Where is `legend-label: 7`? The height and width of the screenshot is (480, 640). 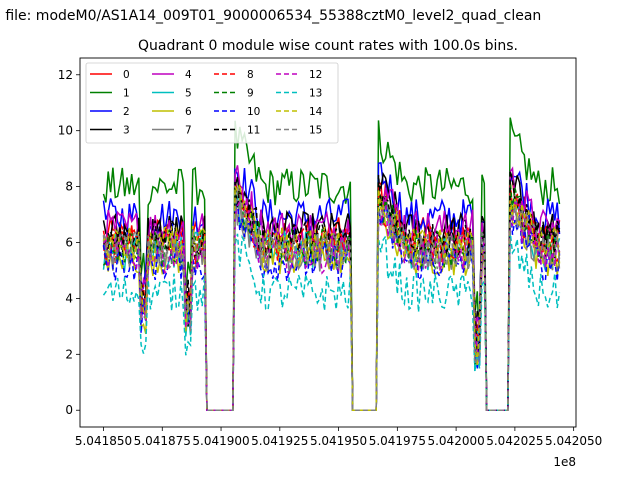 legend-label: 7 is located at coordinates (188, 131).